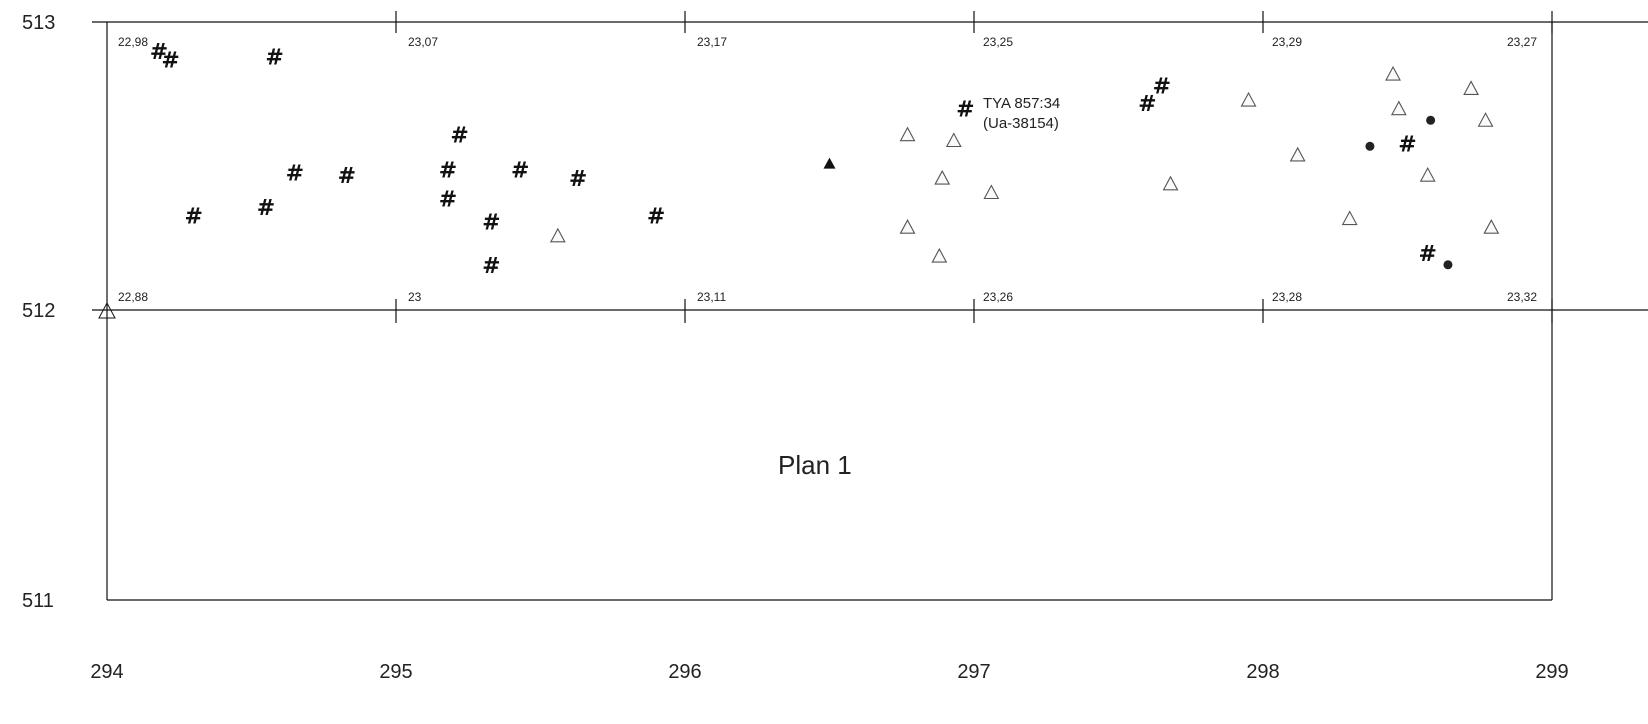 This screenshot has width=1648, height=724. What do you see at coordinates (712, 42) in the screenshot?
I see `top-elevation-label: 23,17` at bounding box center [712, 42].